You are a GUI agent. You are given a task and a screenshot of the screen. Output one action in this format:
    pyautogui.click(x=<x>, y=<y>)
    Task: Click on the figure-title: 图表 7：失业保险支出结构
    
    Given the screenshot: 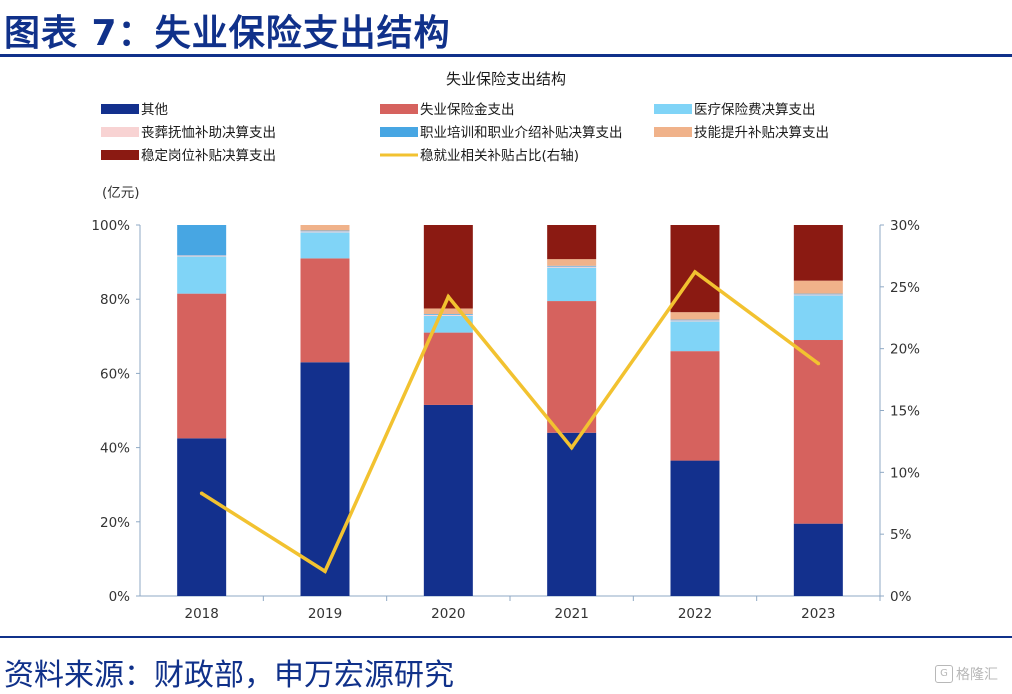 What is the action you would take?
    pyautogui.click(x=227, y=33)
    